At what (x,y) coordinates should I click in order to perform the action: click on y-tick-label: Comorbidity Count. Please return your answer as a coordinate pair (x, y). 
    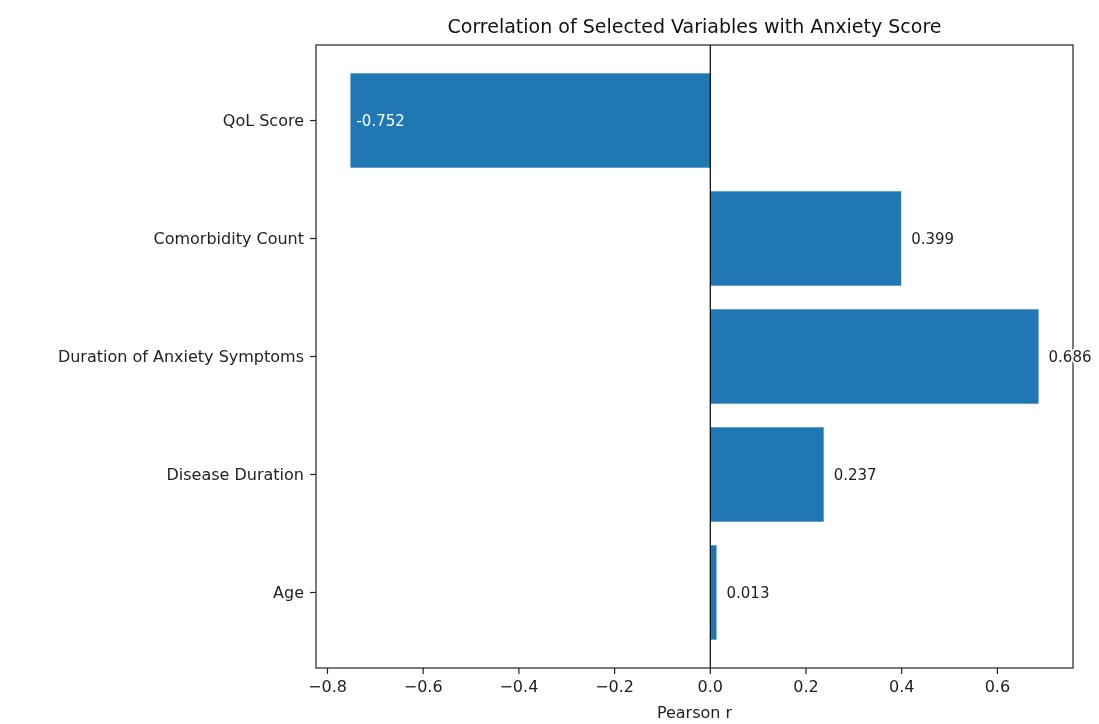
    Looking at the image, I should click on (228, 239).